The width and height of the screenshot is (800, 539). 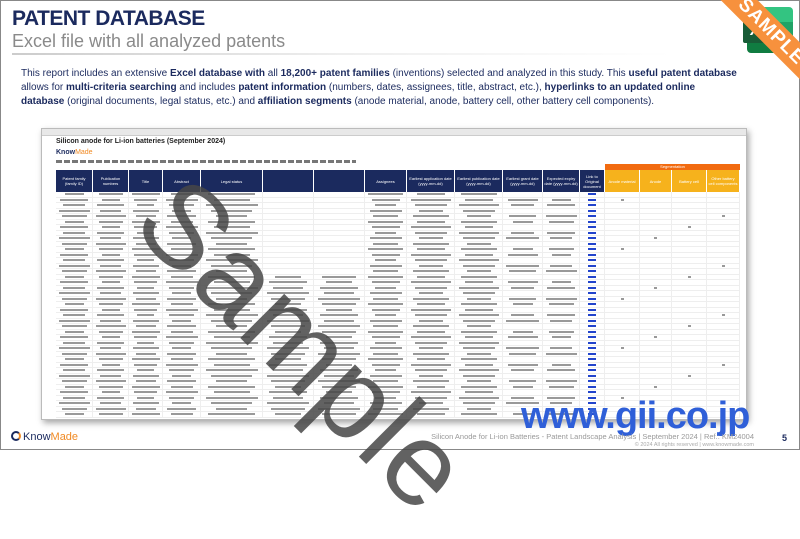 I want to click on intro-segment: This report includes an extensive, so click(x=95, y=73).